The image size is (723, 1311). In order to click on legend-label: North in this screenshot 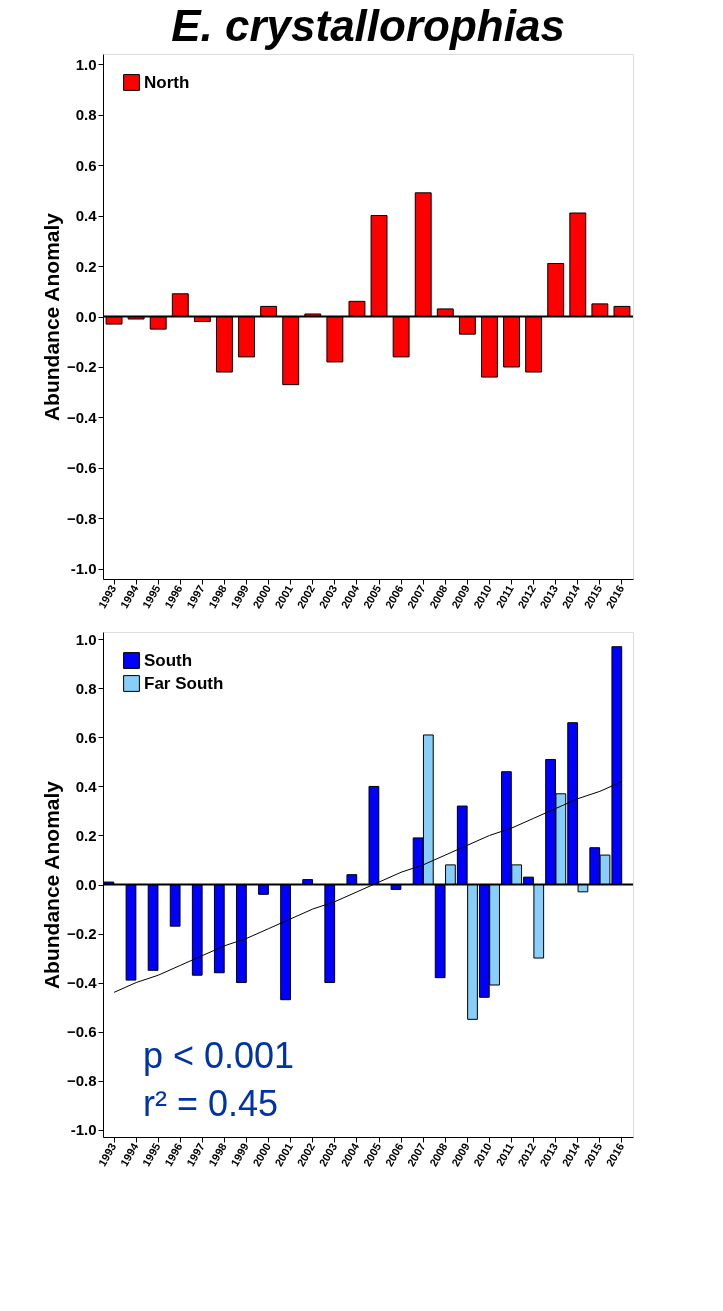, I will do `click(167, 82)`.